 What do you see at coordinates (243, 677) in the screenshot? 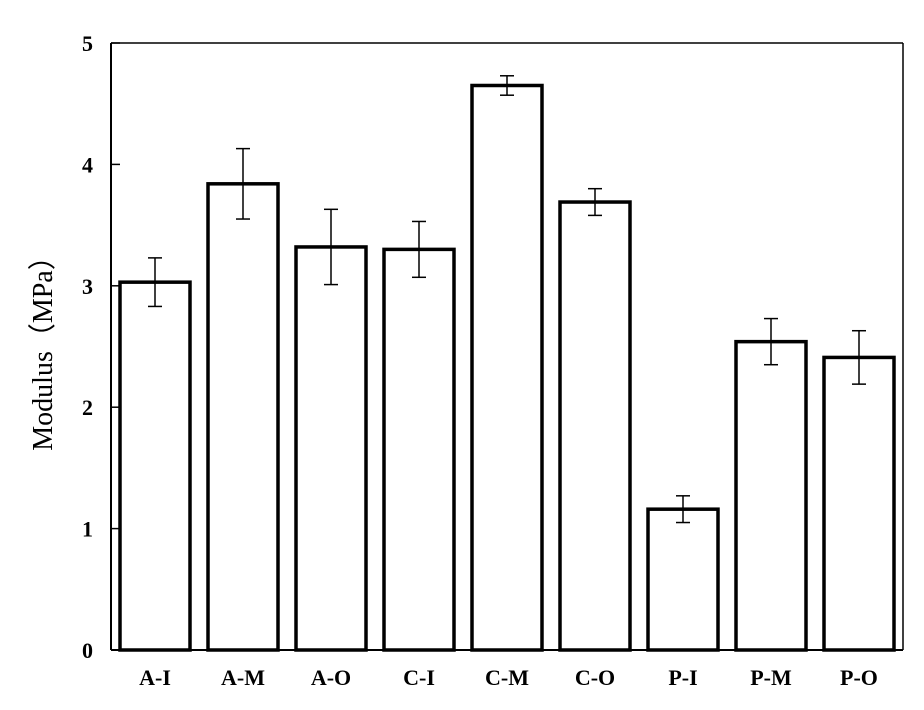
I see `x-tick-label: A-M` at bounding box center [243, 677].